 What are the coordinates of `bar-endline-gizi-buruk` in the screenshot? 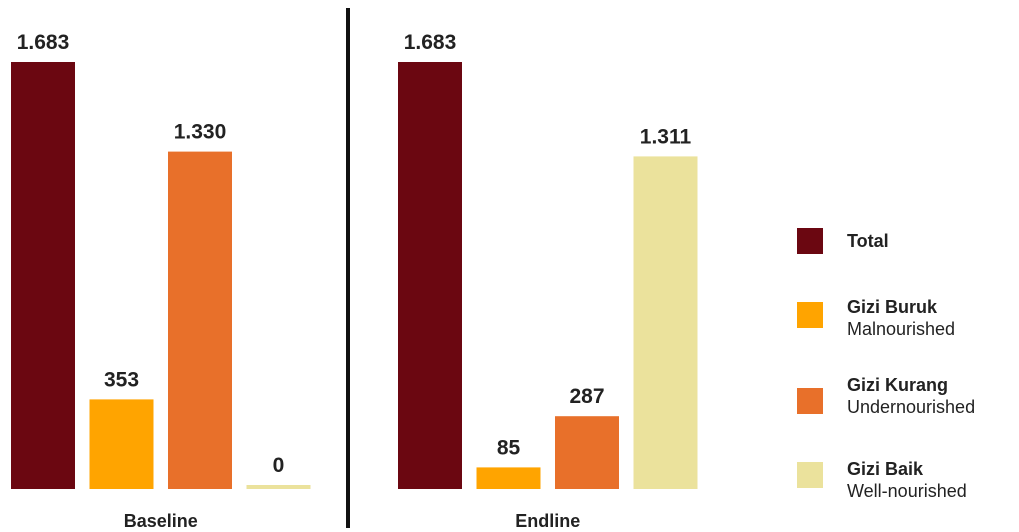 It's located at (508, 478).